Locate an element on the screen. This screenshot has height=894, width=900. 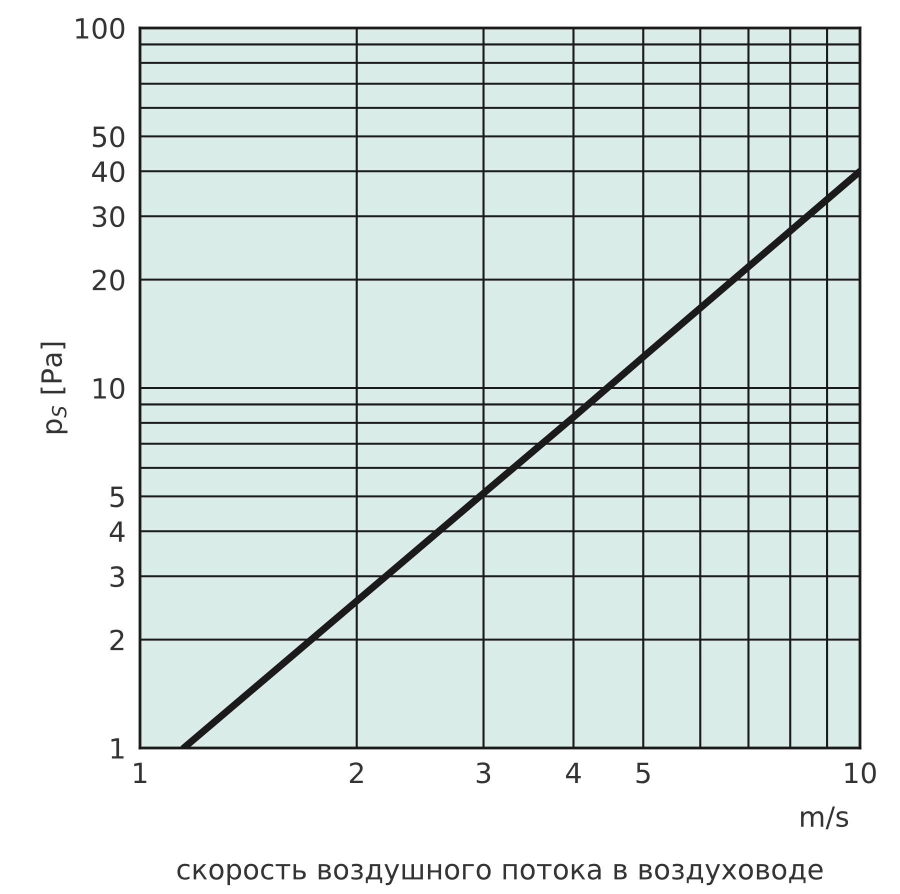
y-tick-label: 5 is located at coordinates (117, 497).